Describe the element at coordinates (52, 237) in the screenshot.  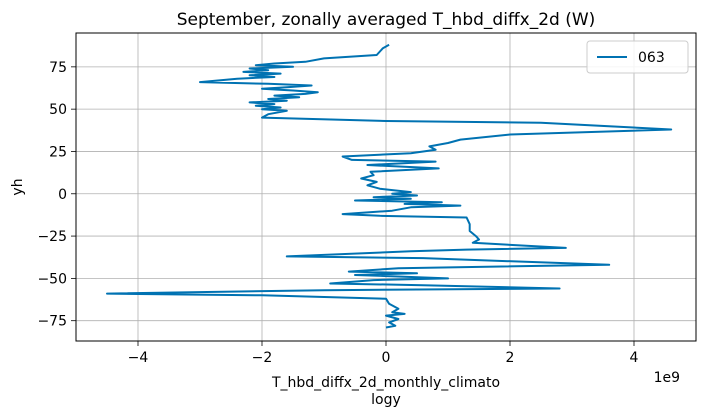
I see `y-tick-label: −25` at that location.